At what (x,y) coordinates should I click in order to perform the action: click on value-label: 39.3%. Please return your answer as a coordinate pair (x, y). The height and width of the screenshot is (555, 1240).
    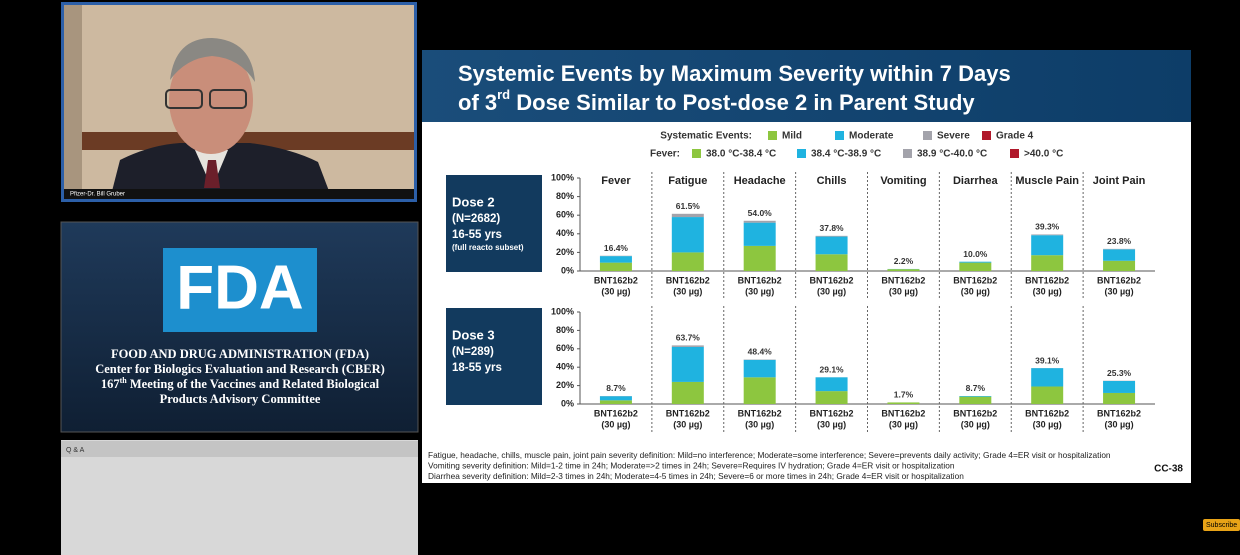
    Looking at the image, I should click on (1047, 227).